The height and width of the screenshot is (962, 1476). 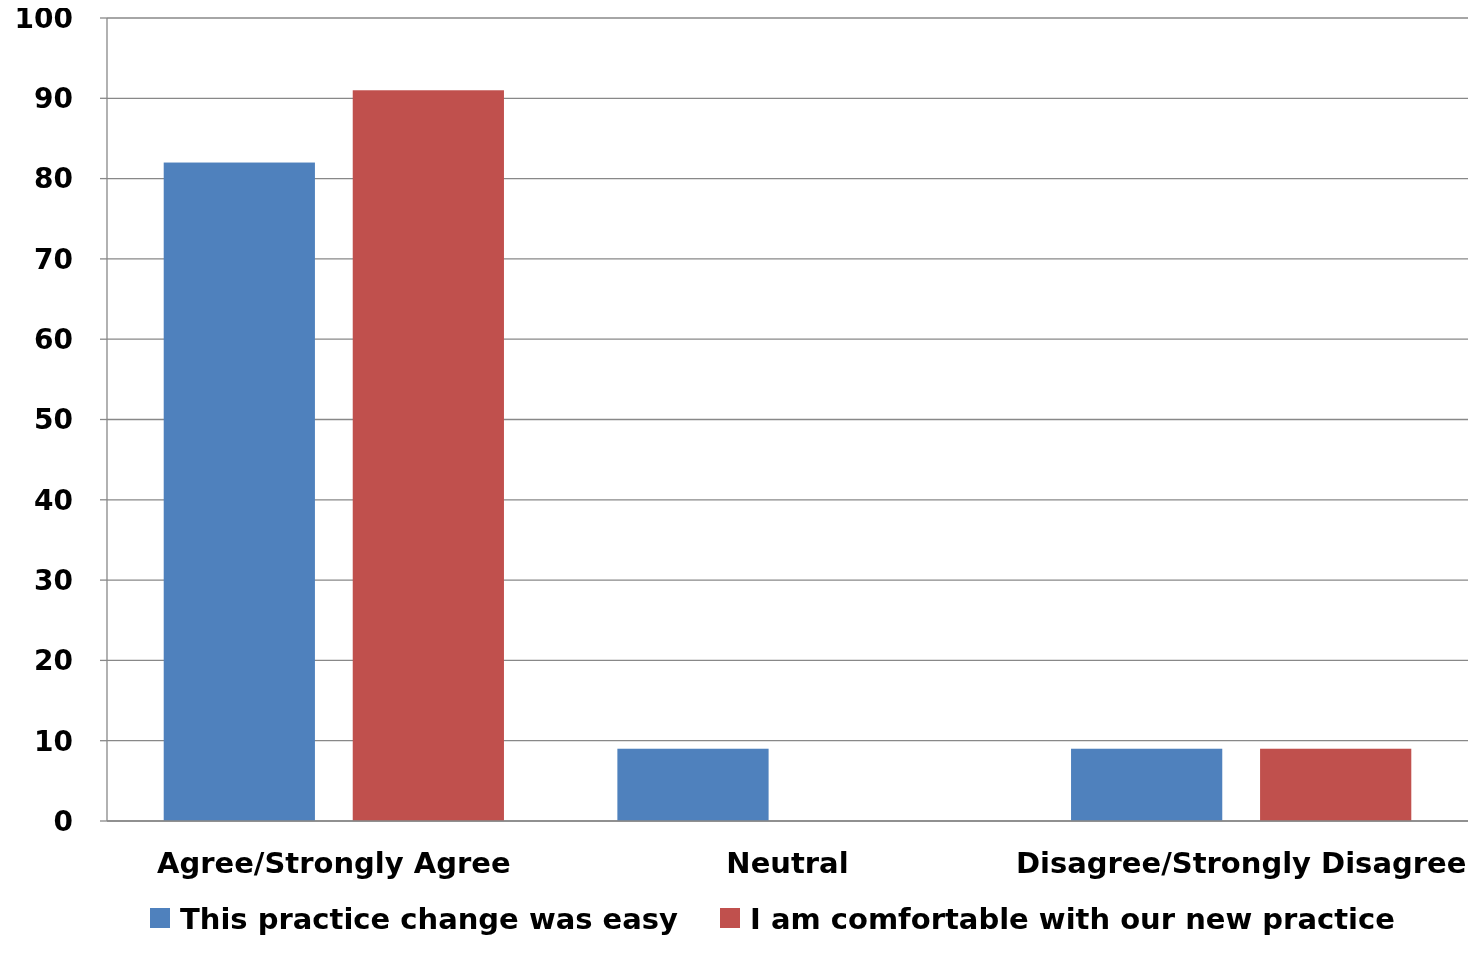 What do you see at coordinates (53, 259) in the screenshot?
I see `y-tick-label: 70` at bounding box center [53, 259].